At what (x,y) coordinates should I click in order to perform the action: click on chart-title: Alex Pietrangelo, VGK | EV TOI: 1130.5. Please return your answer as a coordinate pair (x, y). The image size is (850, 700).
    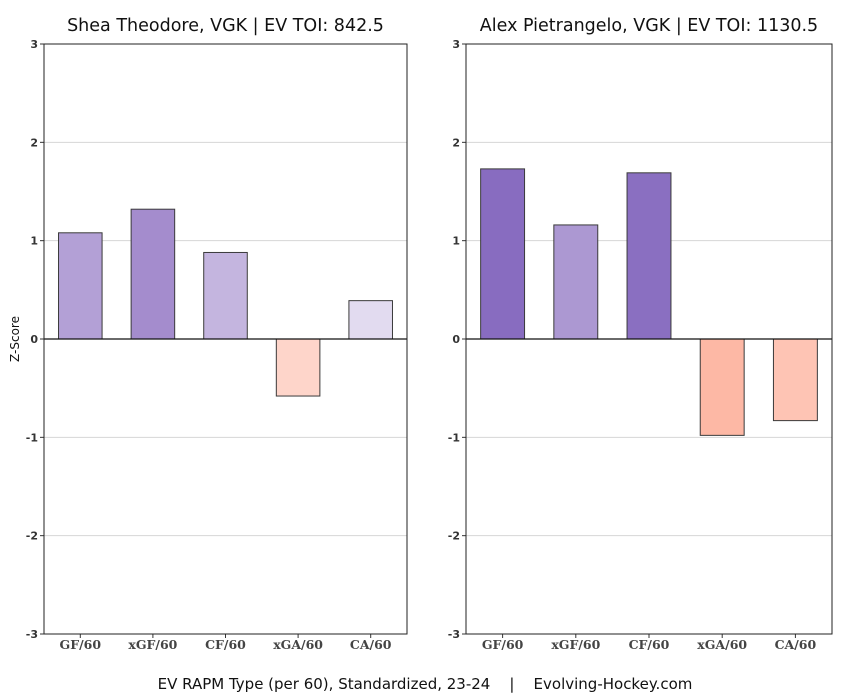
    Looking at the image, I should click on (649, 26).